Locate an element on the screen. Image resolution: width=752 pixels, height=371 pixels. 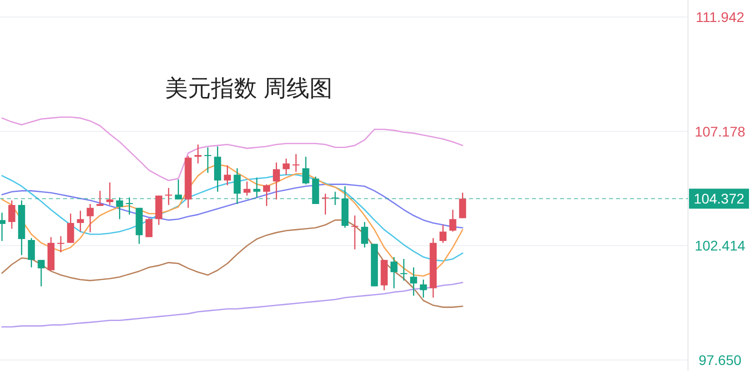
ref-line-label: 104.372 is located at coordinates (719, 198).